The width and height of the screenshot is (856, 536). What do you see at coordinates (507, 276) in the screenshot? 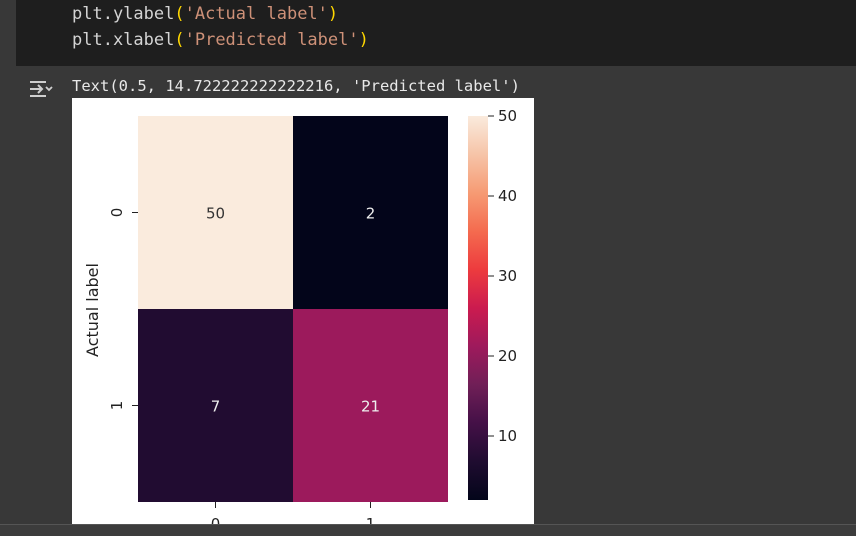
I see `colorbar-tick-label: 30` at bounding box center [507, 276].